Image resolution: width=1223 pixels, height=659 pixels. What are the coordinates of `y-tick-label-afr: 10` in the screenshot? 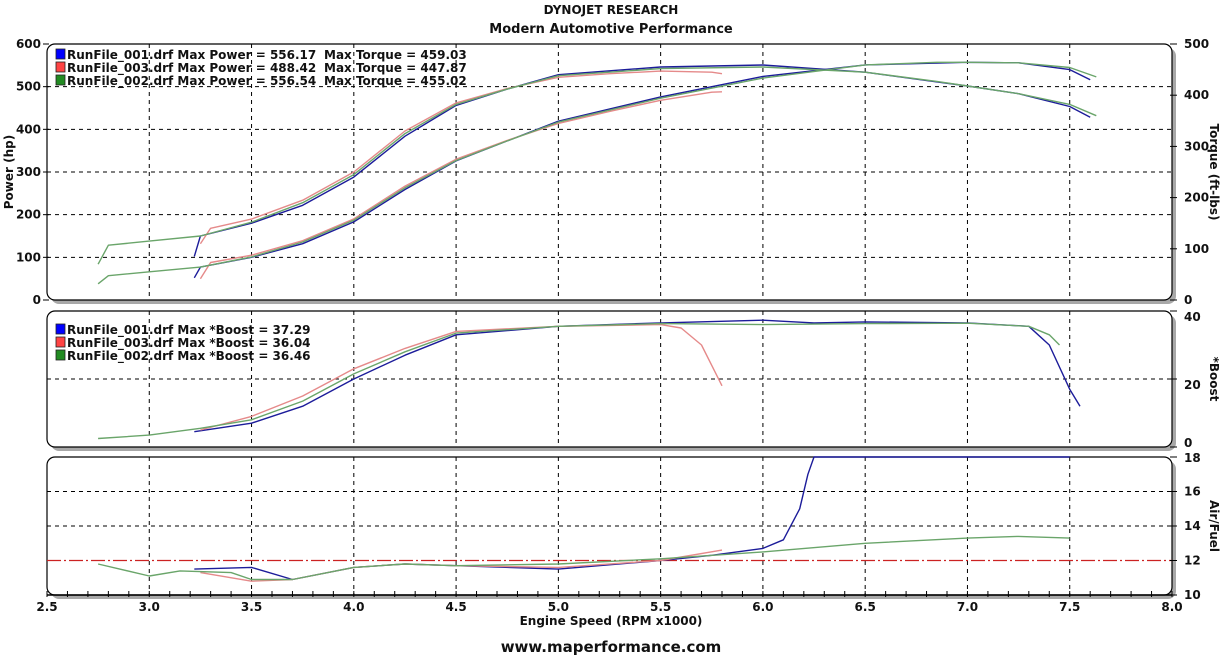 It's located at (1192, 595).